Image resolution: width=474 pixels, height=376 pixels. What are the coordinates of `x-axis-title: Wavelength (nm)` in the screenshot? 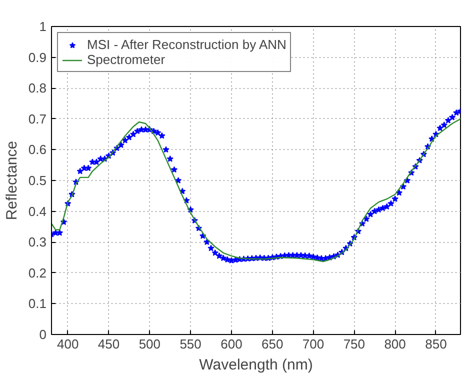 It's located at (256, 365).